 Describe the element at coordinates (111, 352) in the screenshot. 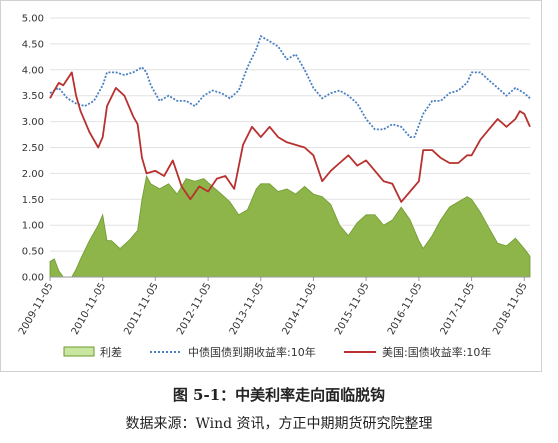

I see `legend-label-spread: 利差` at that location.